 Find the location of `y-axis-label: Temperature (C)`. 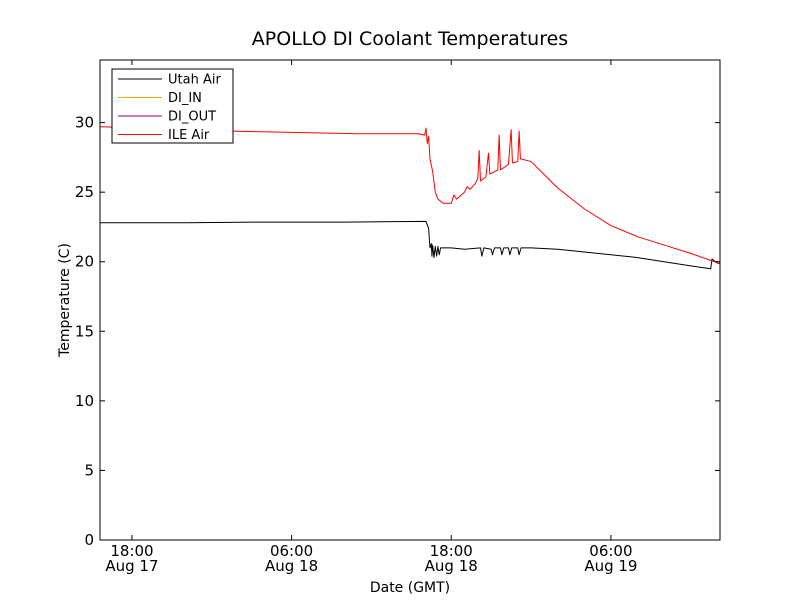

y-axis-label: Temperature (C) is located at coordinates (65, 300).